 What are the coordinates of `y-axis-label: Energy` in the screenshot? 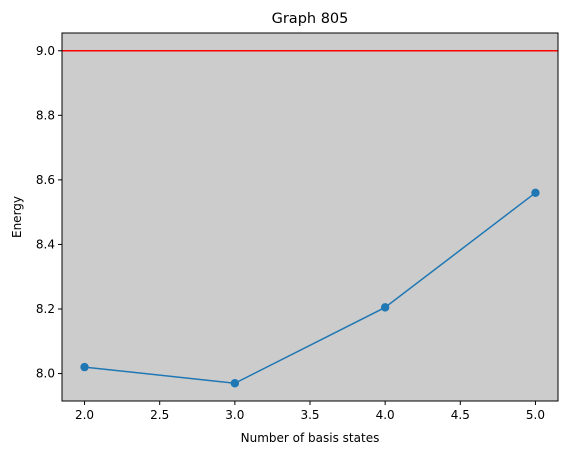 It's located at (17, 217).